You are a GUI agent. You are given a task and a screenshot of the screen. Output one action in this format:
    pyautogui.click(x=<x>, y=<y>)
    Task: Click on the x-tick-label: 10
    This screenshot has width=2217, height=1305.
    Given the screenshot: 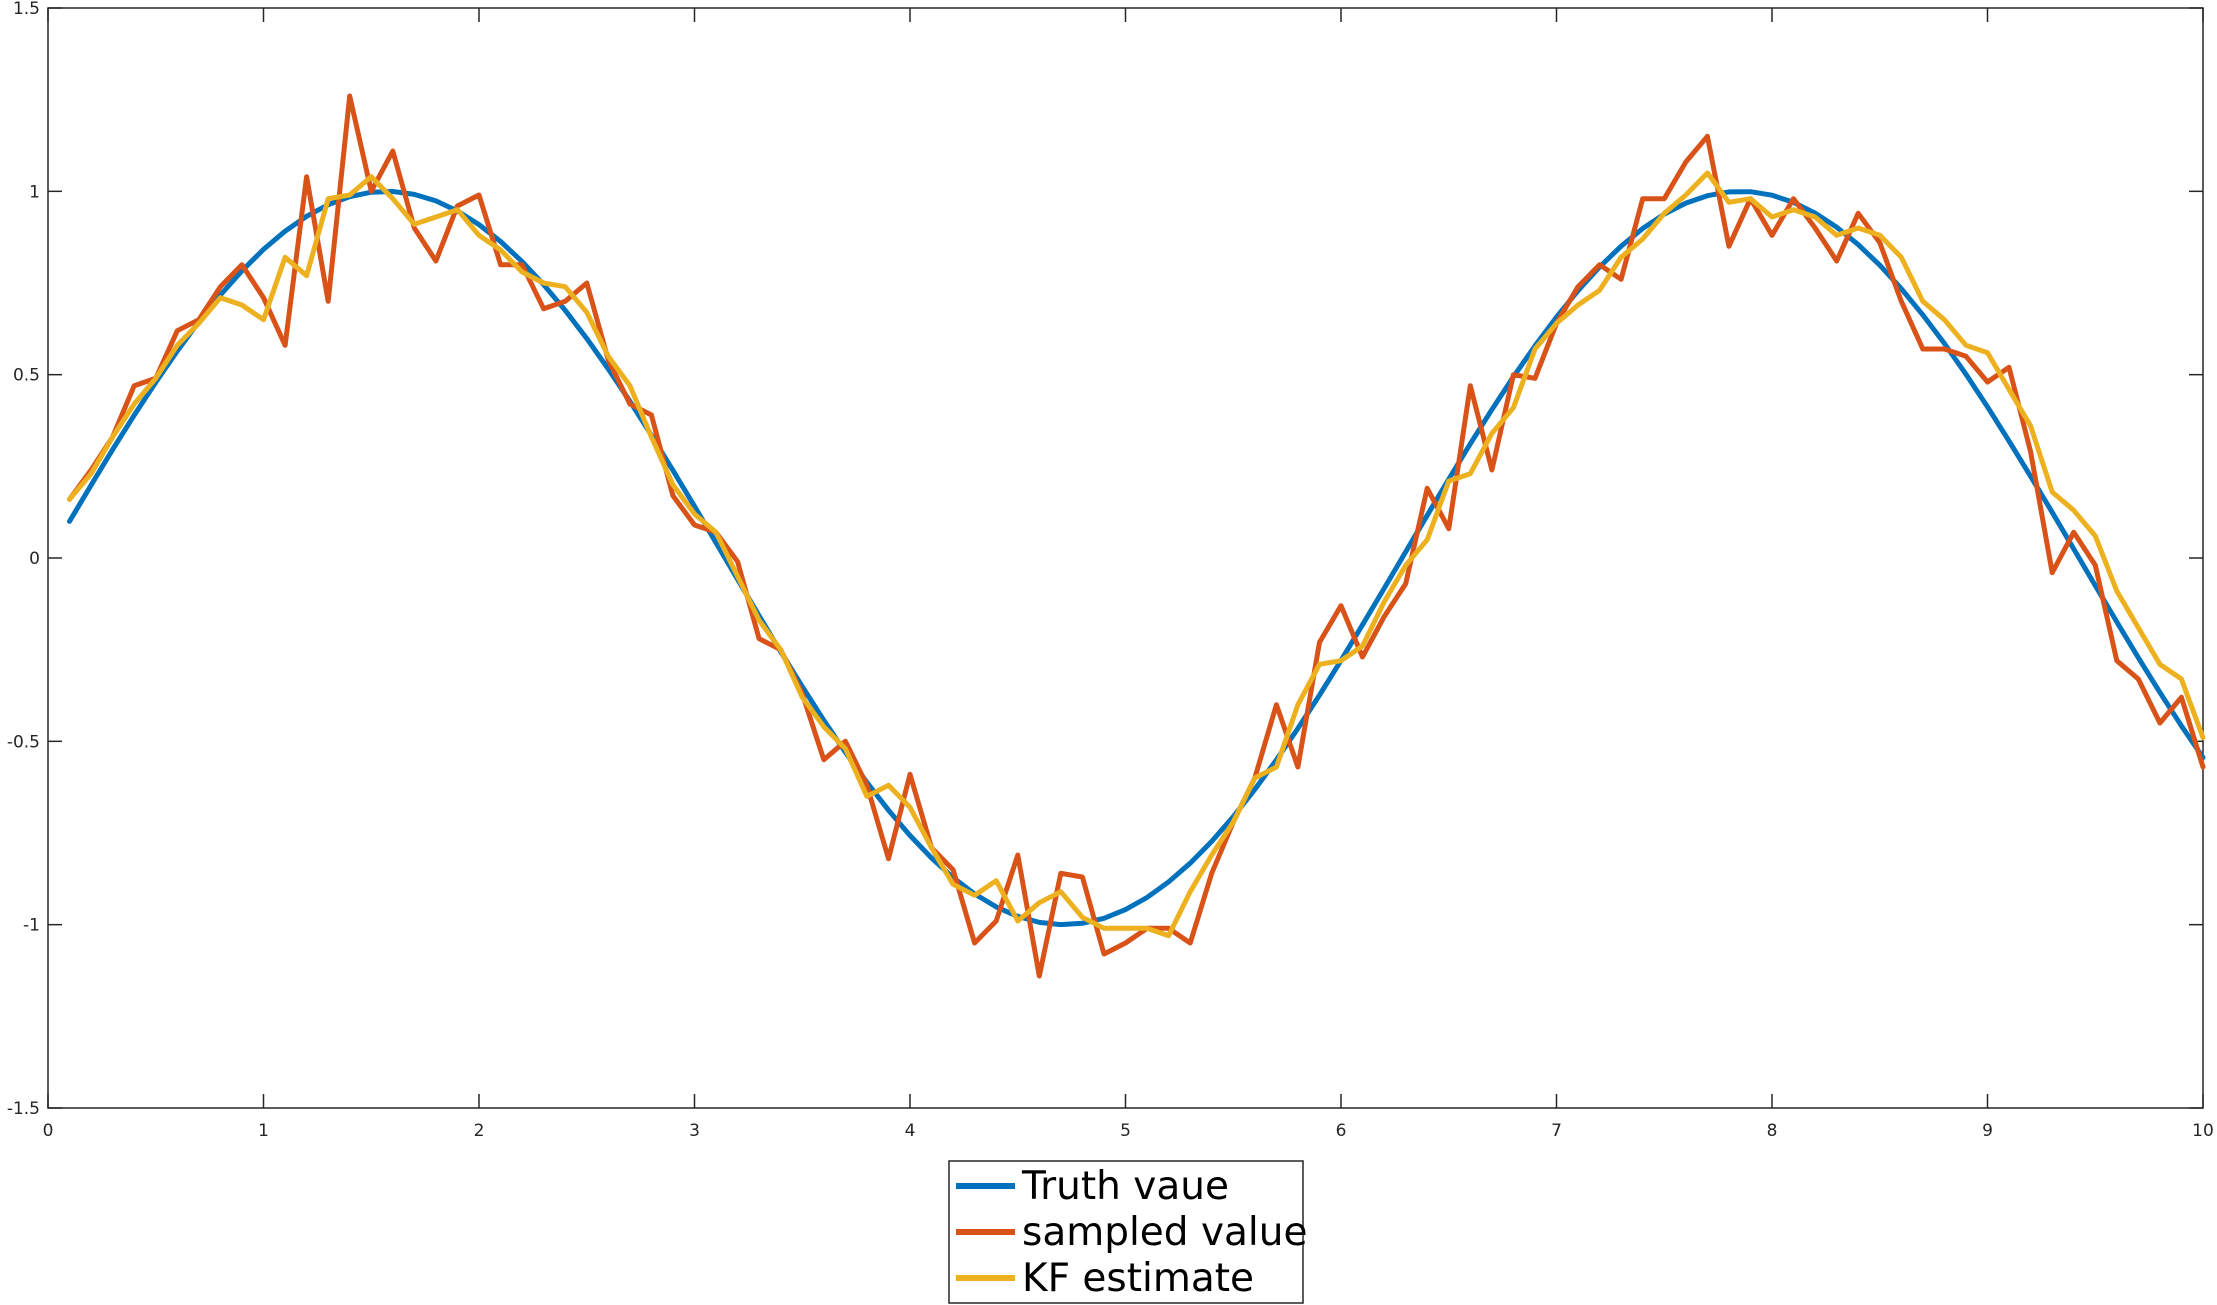 What is the action you would take?
    pyautogui.click(x=2203, y=1131)
    